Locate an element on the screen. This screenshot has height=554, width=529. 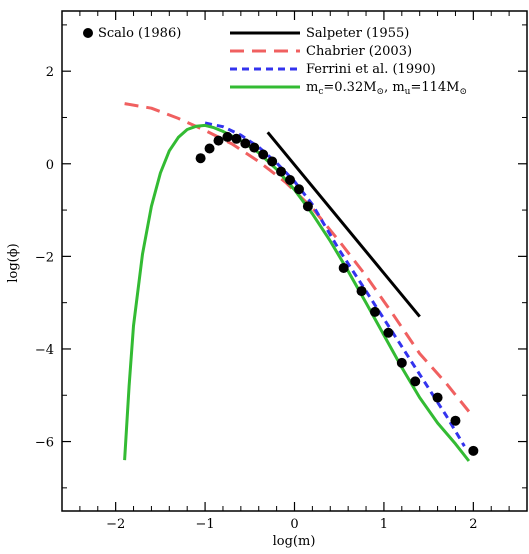
legend-label-model: mc=0.32M⊙, mu=114M⊙ is located at coordinates (386, 88).